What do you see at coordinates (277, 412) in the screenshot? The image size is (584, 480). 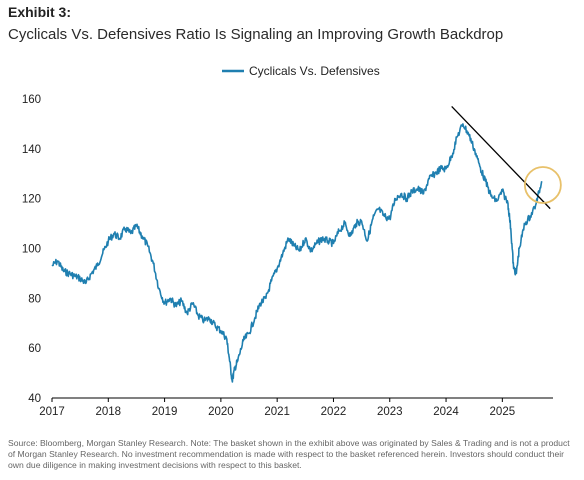 I see `x-tick-label: 2021` at bounding box center [277, 412].